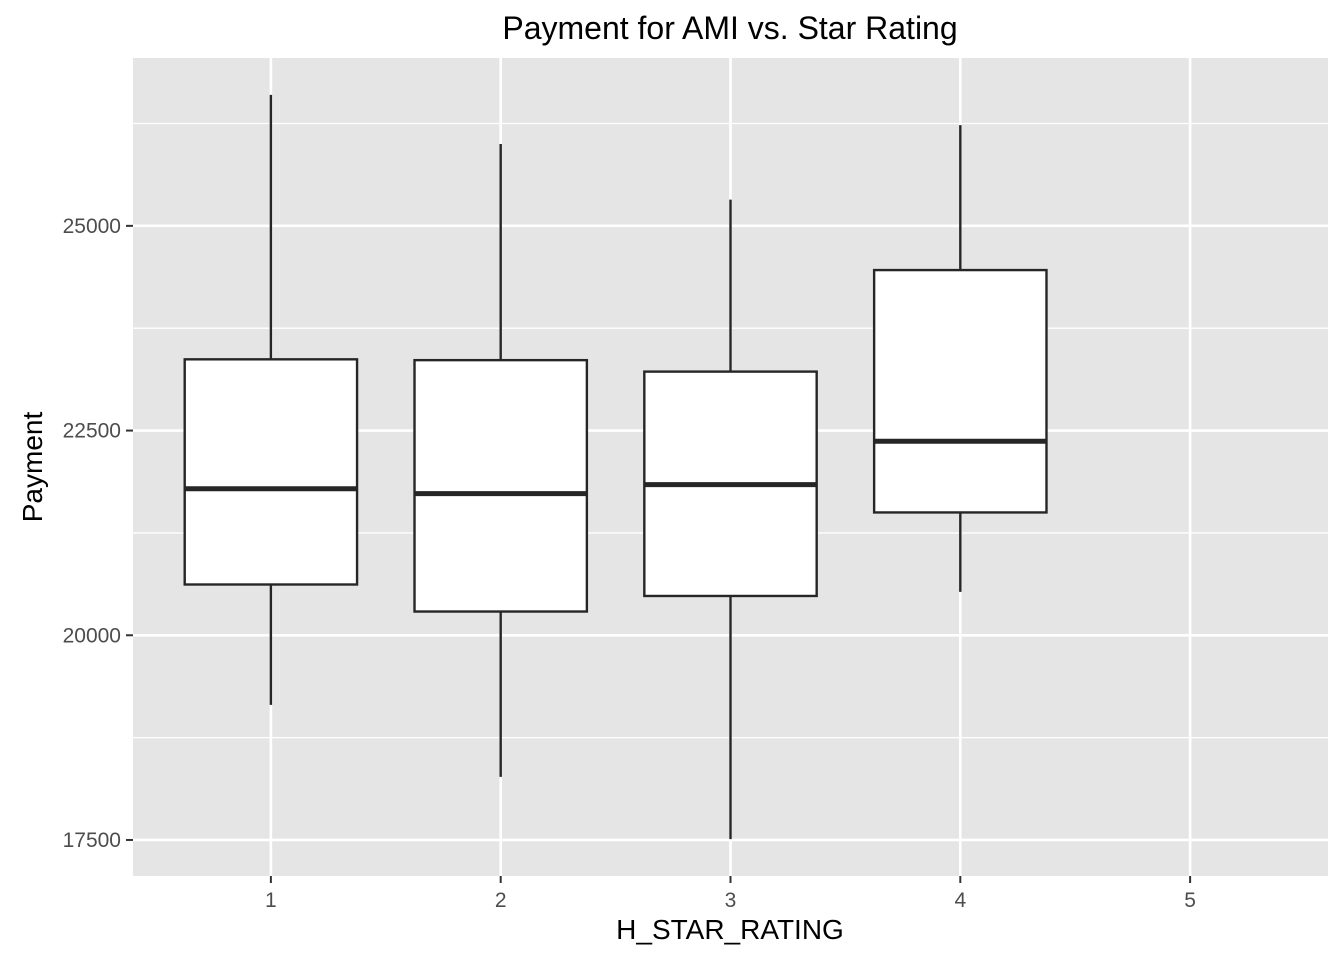  I want to click on y-tick-label: 25000, so click(92, 226).